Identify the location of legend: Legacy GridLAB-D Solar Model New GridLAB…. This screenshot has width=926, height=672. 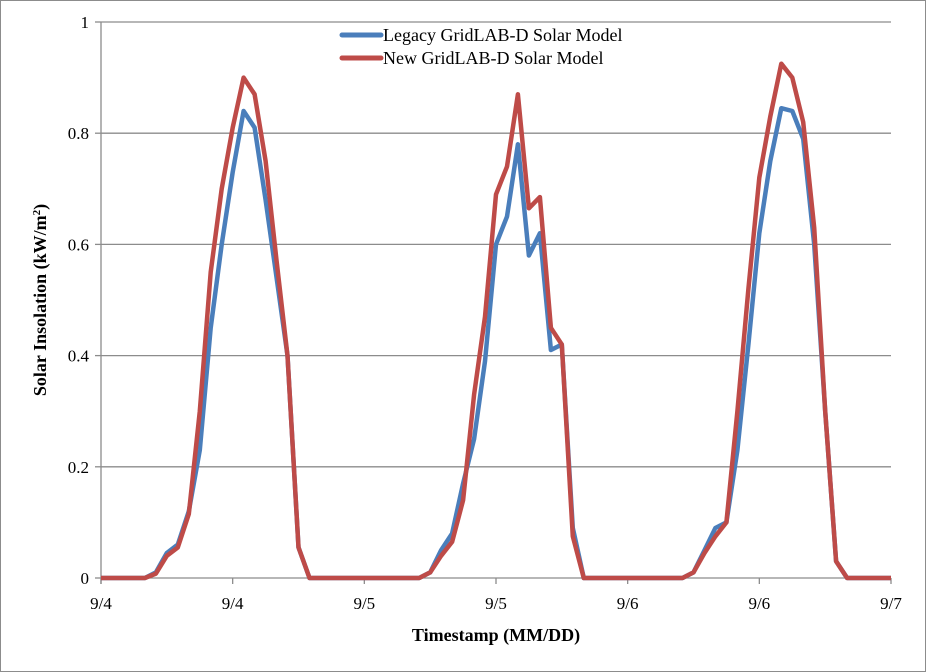
(480, 46).